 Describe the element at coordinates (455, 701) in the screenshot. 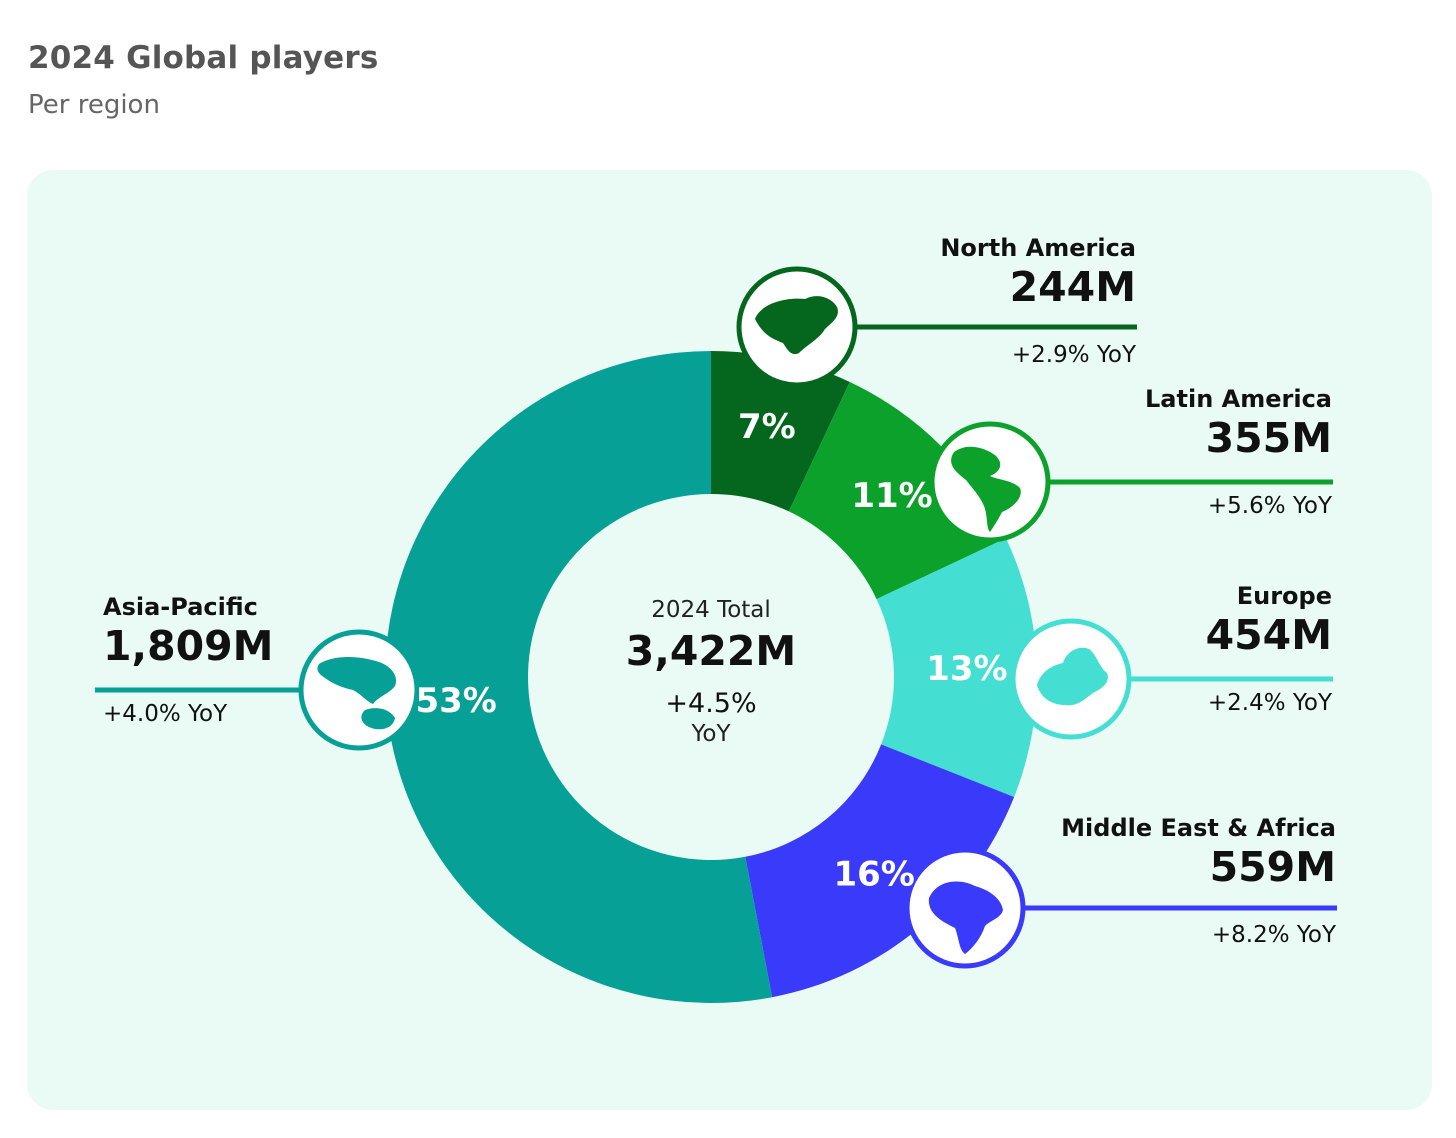

I see `slice-percent-label: 53%` at that location.